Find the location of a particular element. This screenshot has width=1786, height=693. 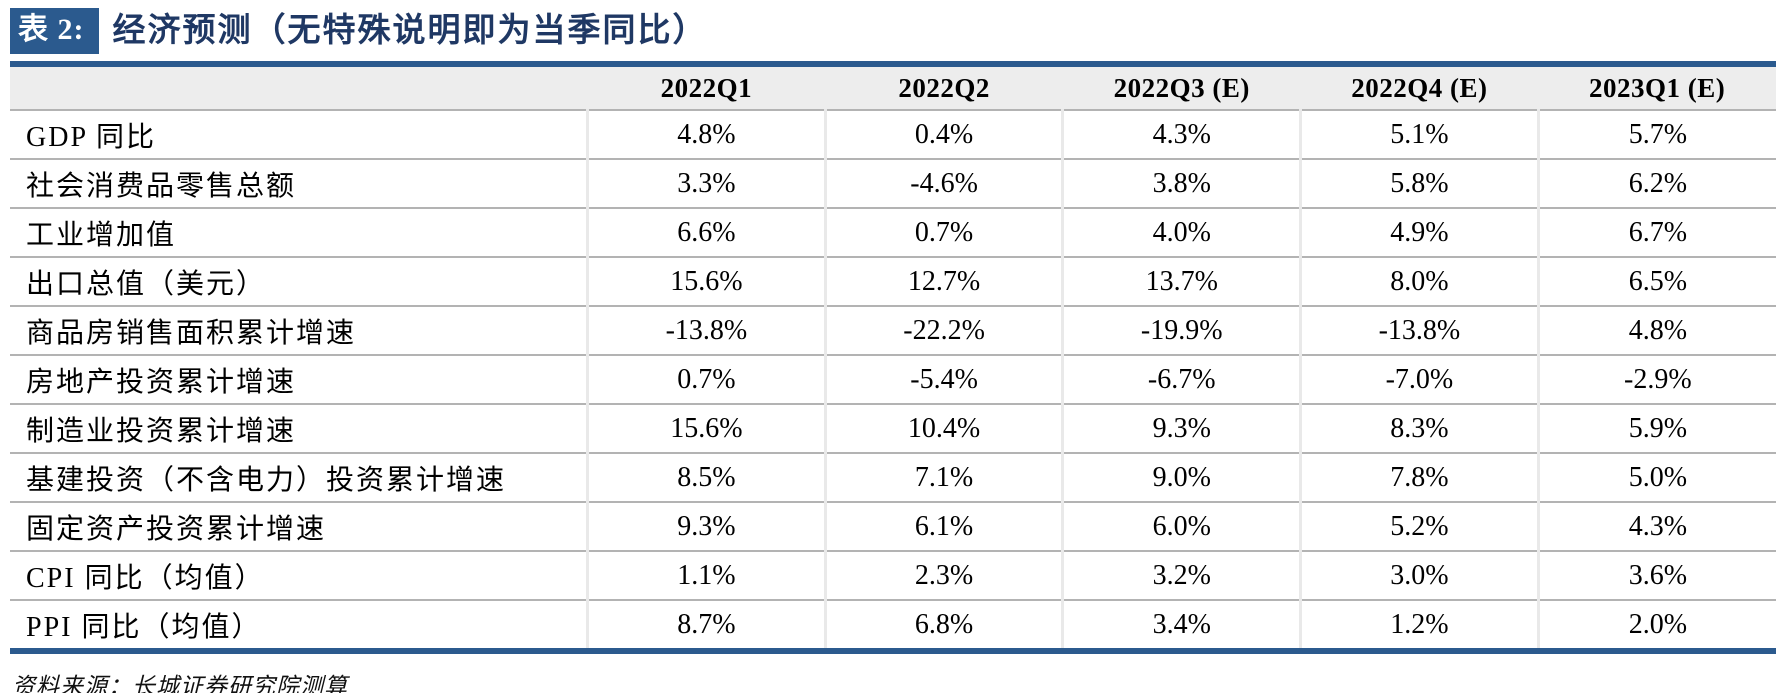

row-label: 出口总值（美元） is located at coordinates (299, 281).